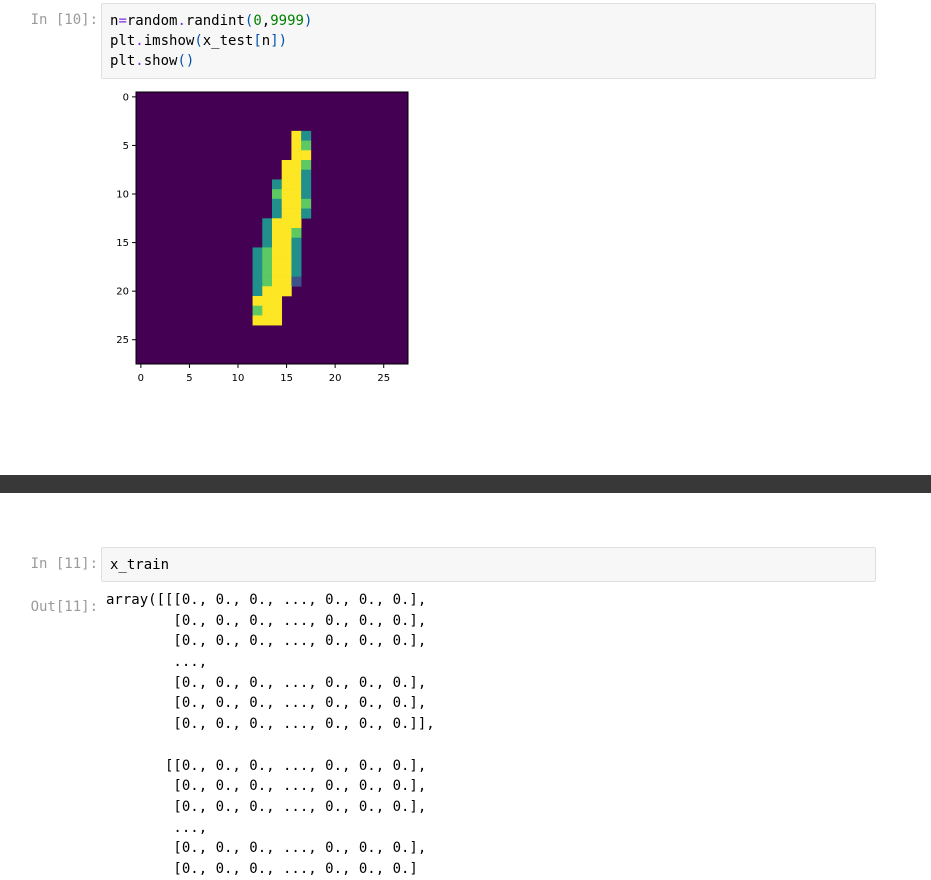 The height and width of the screenshot is (880, 931). I want to click on plot-ticks: 0 5 10 15 20 25 0 5 10 15 20 25, so click(253, 238).